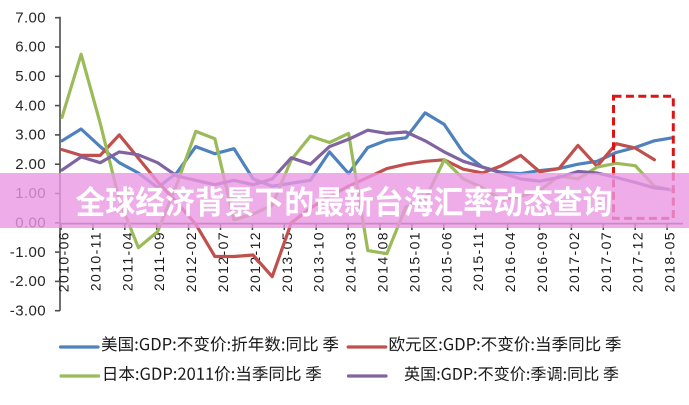 This screenshot has width=689, height=405. Describe the element at coordinates (542, 261) in the screenshot. I see `svg-text: 2016-09` at that location.